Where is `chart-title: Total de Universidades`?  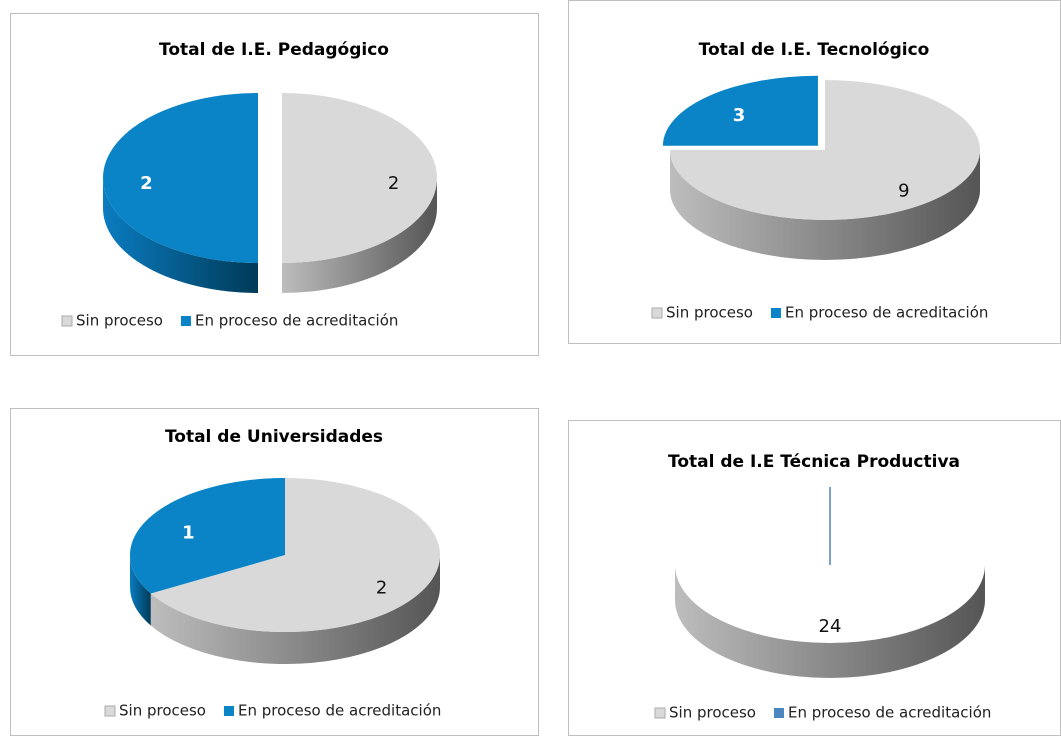
chart-title: Total de Universidades is located at coordinates (274, 437).